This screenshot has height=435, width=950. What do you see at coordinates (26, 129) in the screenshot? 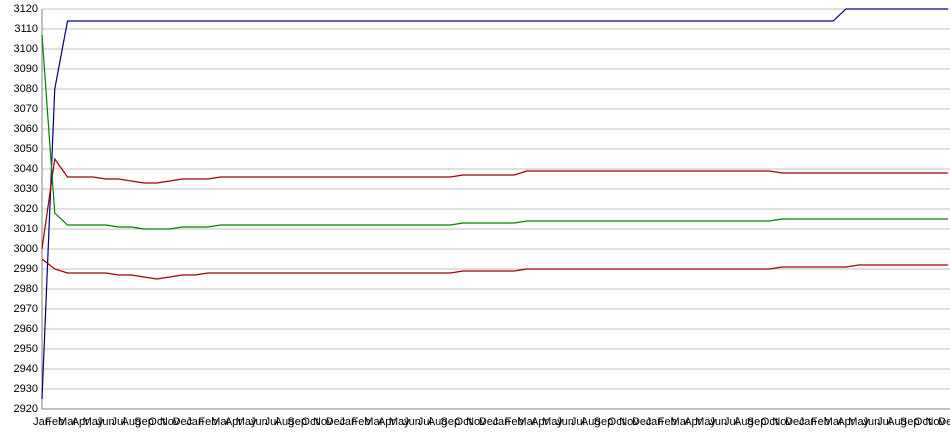
I see `y-tick-label: 3060` at bounding box center [26, 129].